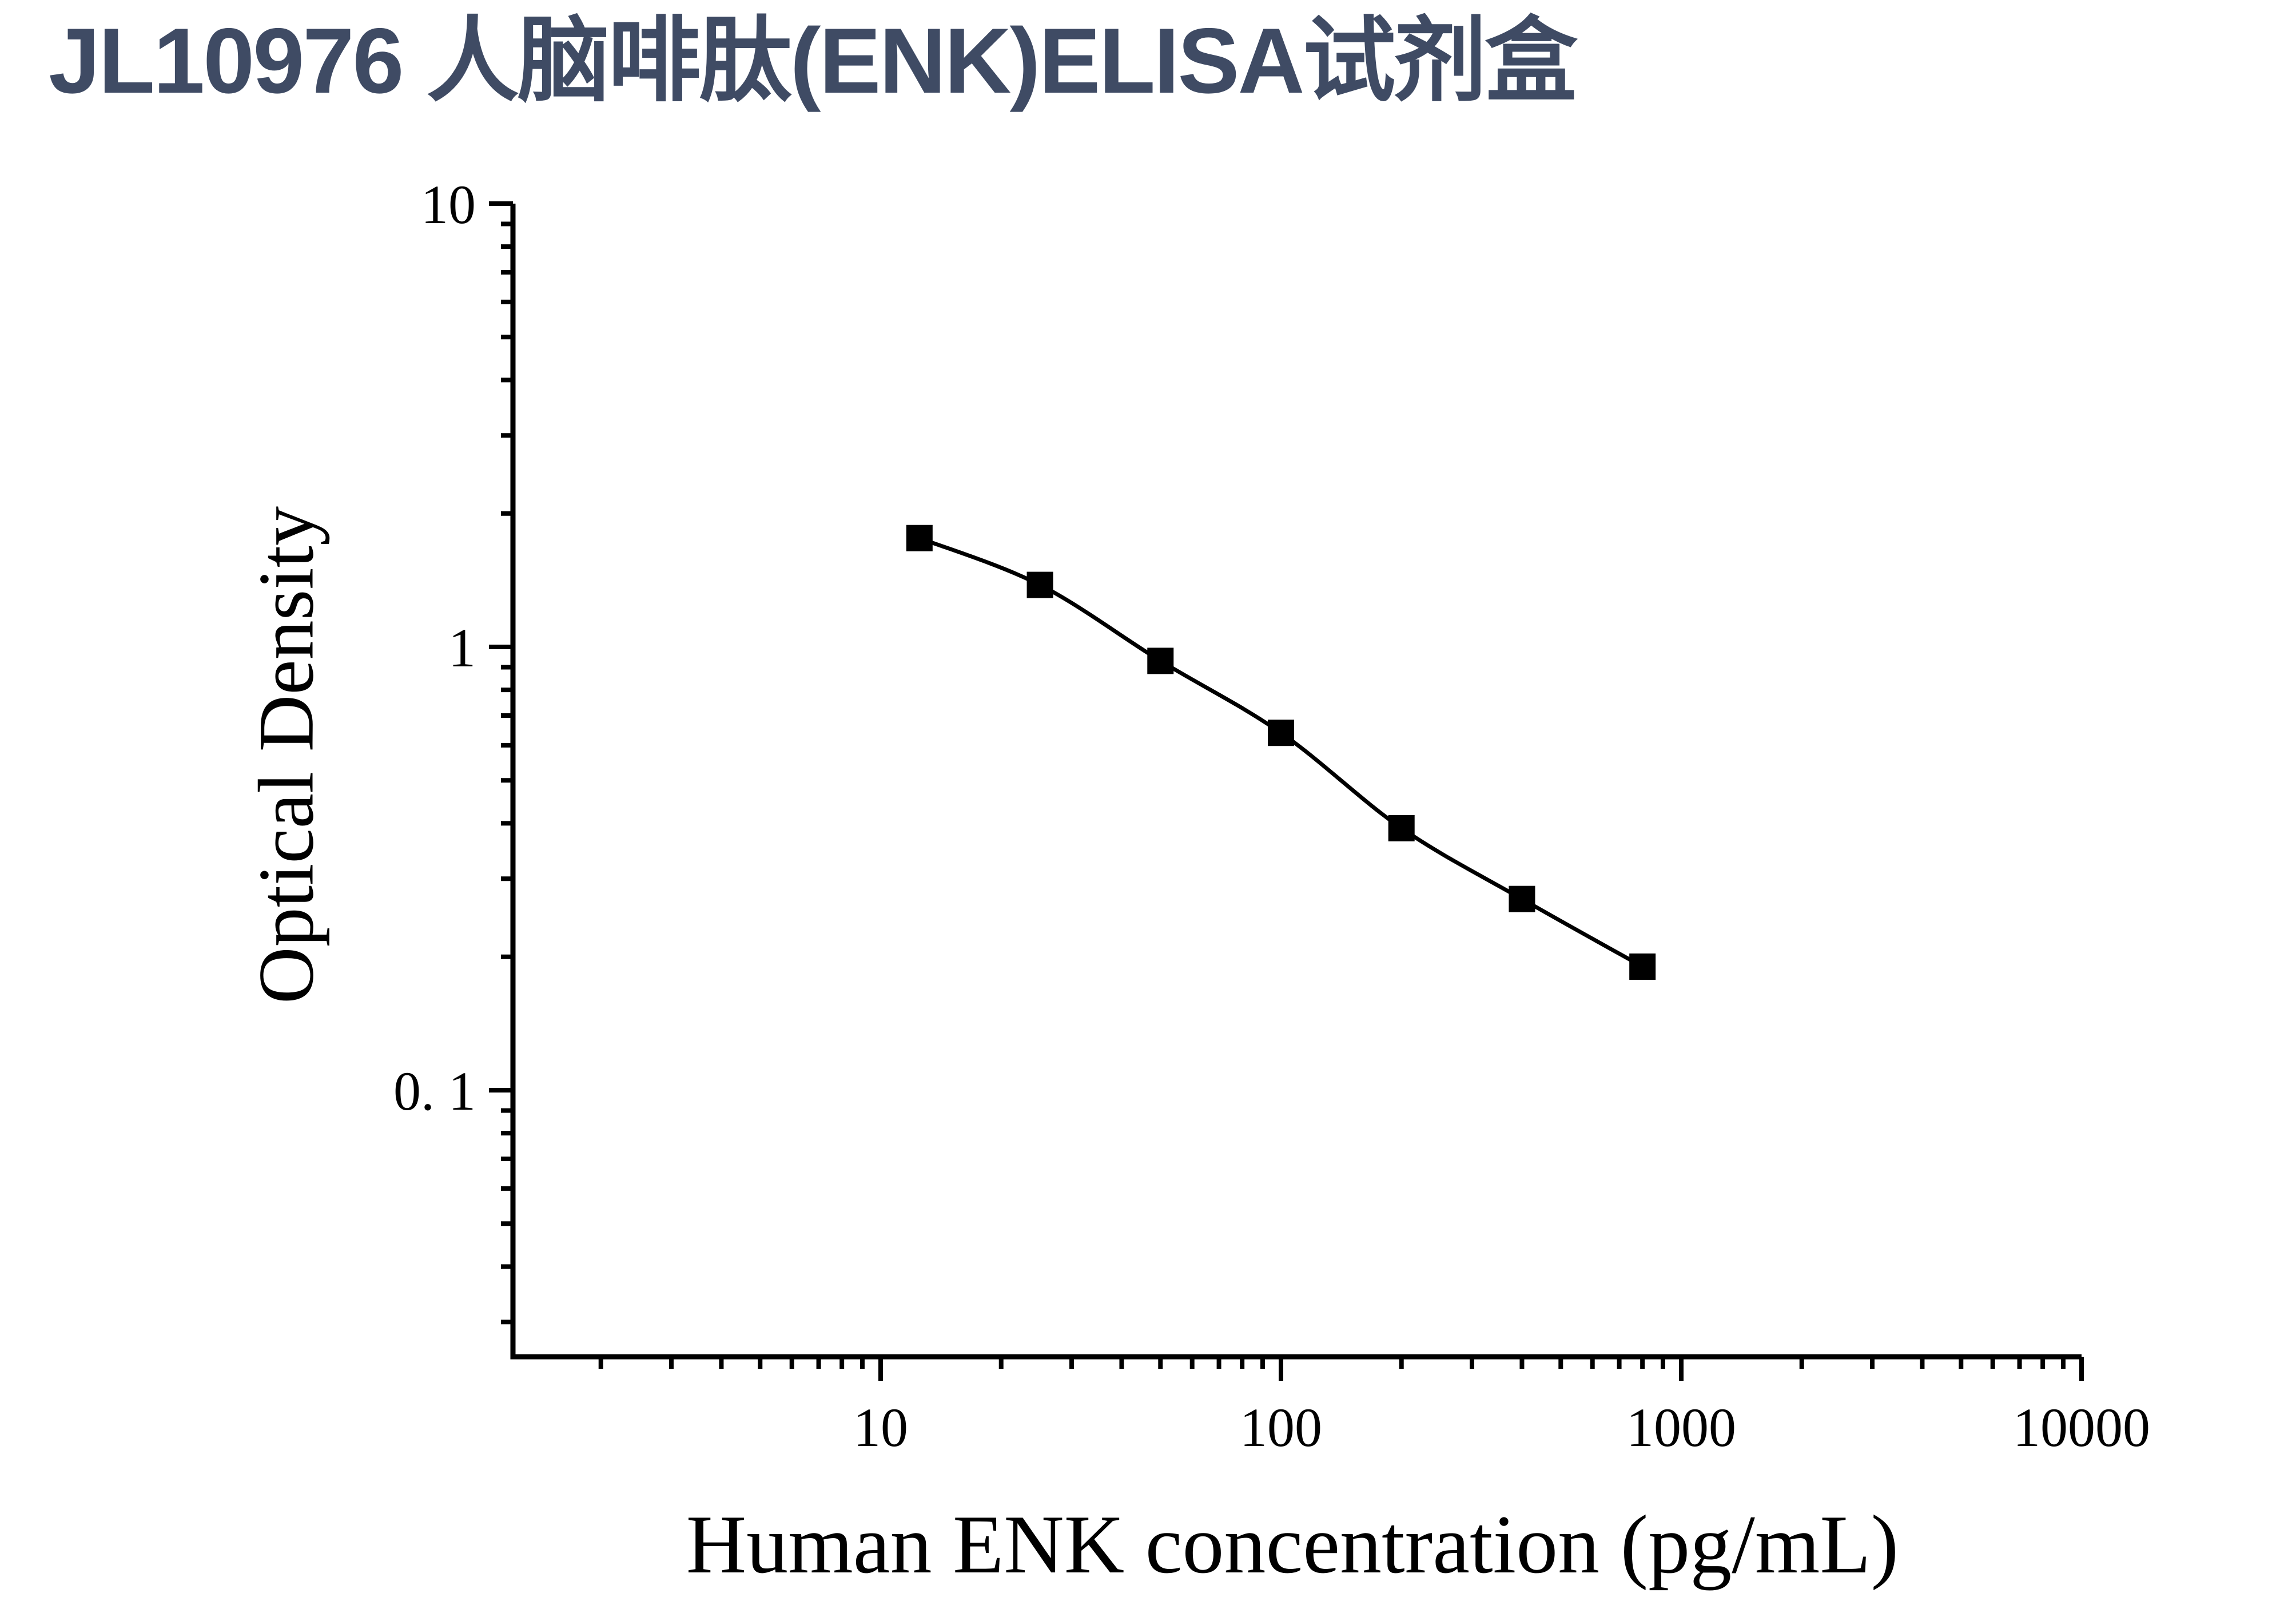 This screenshot has width=2296, height=1605. What do you see at coordinates (2082, 1427) in the screenshot?
I see `x-tick-label: 10000` at bounding box center [2082, 1427].